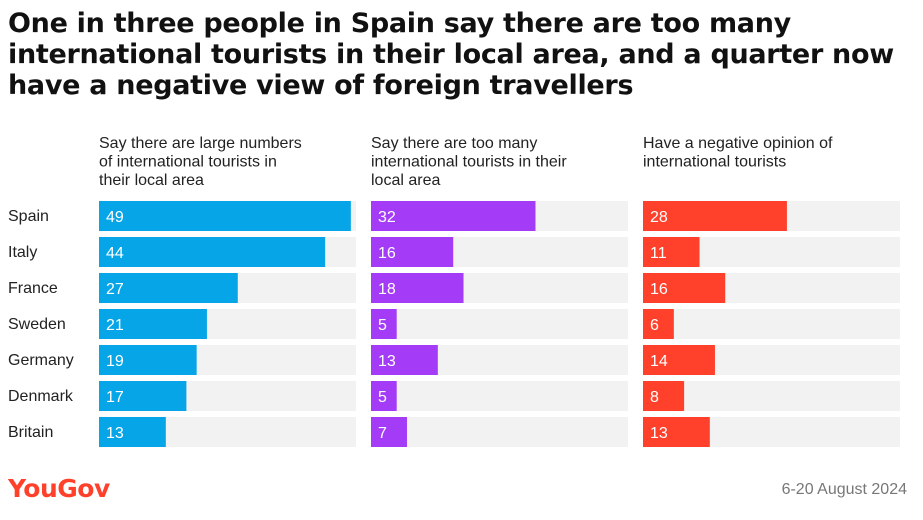 The image size is (923, 520). Describe the element at coordinates (382, 433) in the screenshot. I see `bar-value-label: 7` at that location.